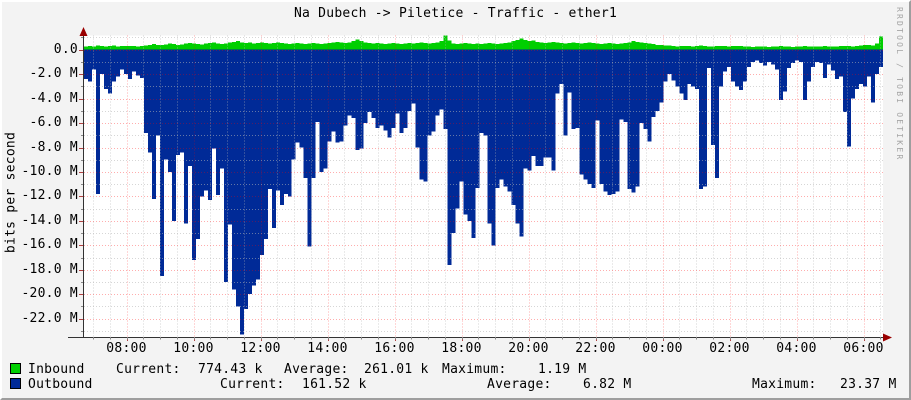  Describe the element at coordinates (562, 369) in the screenshot. I see `inbound-maximum-value: 1.19 M` at that location.